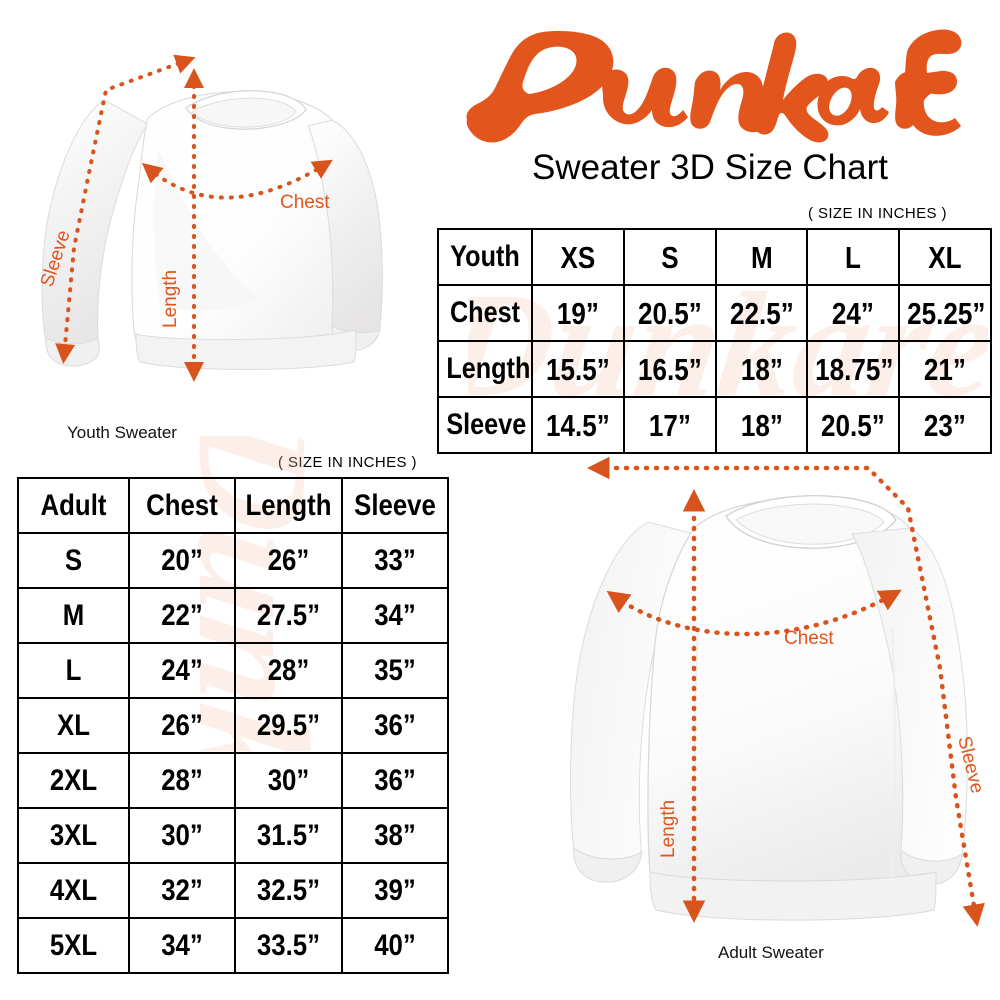 The height and width of the screenshot is (1000, 1000). What do you see at coordinates (170, 299) in the screenshot?
I see `youth-length-label: Length` at bounding box center [170, 299].